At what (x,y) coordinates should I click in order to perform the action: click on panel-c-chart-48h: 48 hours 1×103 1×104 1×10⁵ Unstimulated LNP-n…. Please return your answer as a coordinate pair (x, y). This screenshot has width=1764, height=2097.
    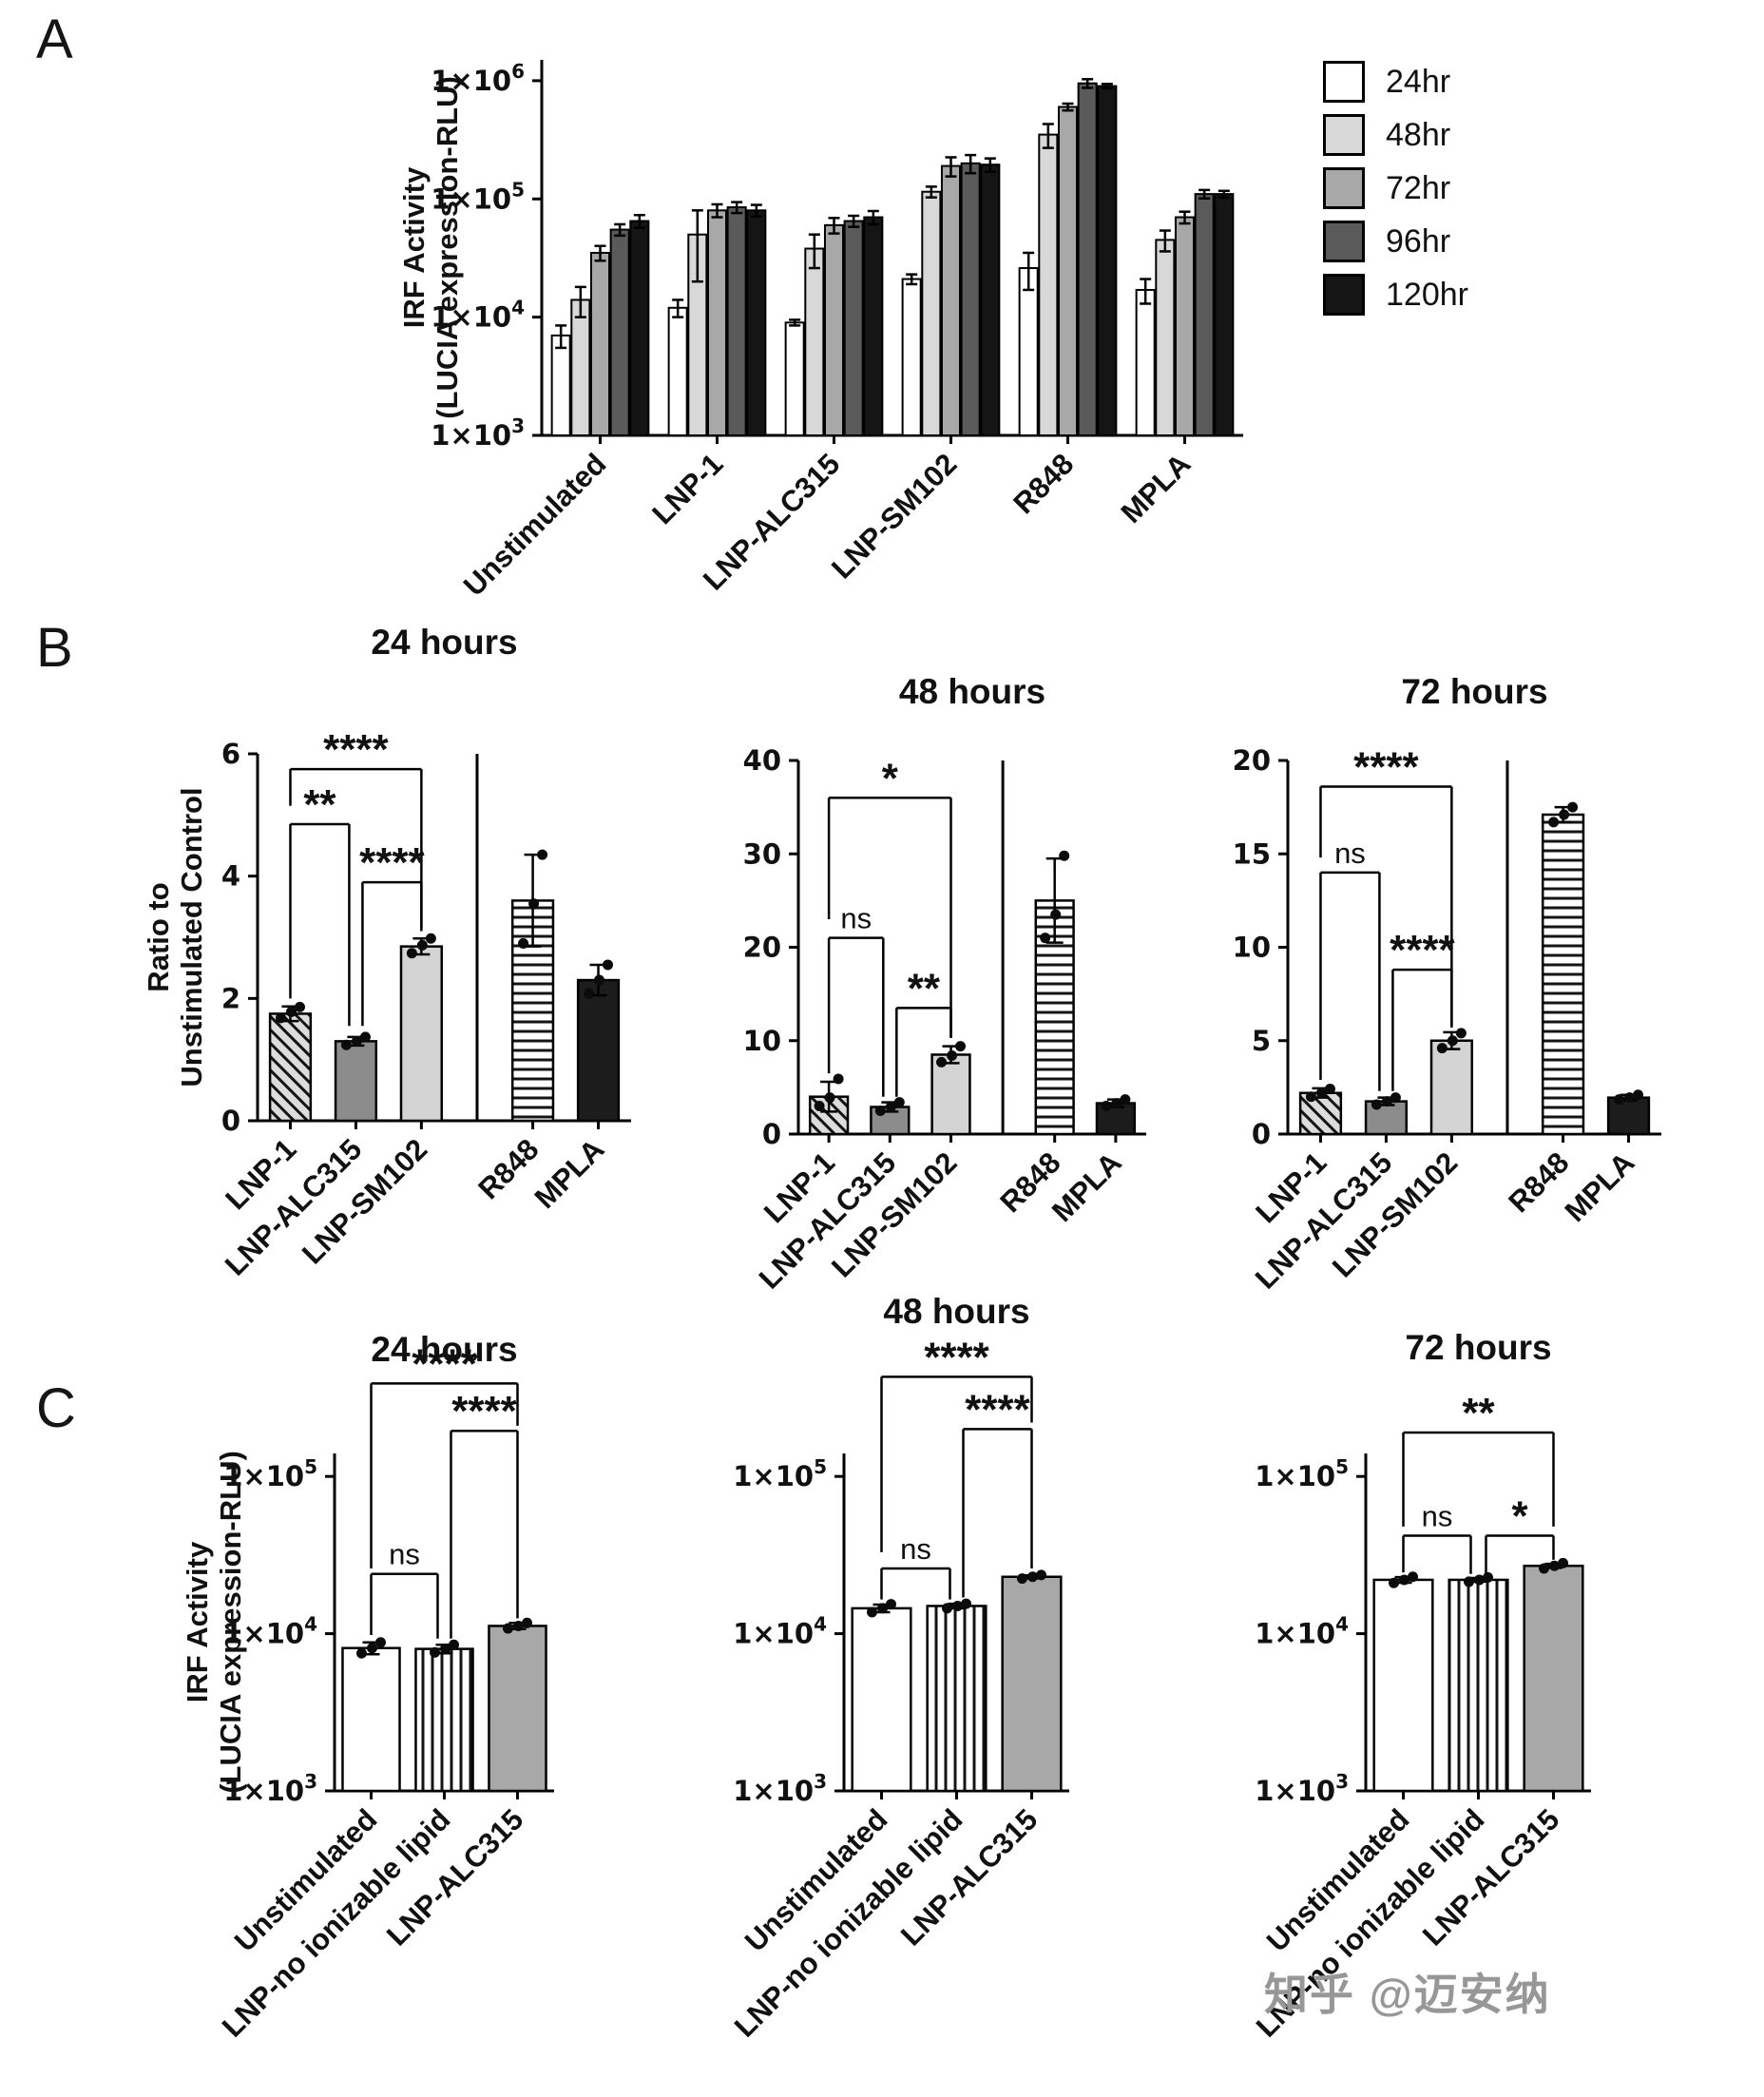
    Looking at the image, I should click on (883, 1682).